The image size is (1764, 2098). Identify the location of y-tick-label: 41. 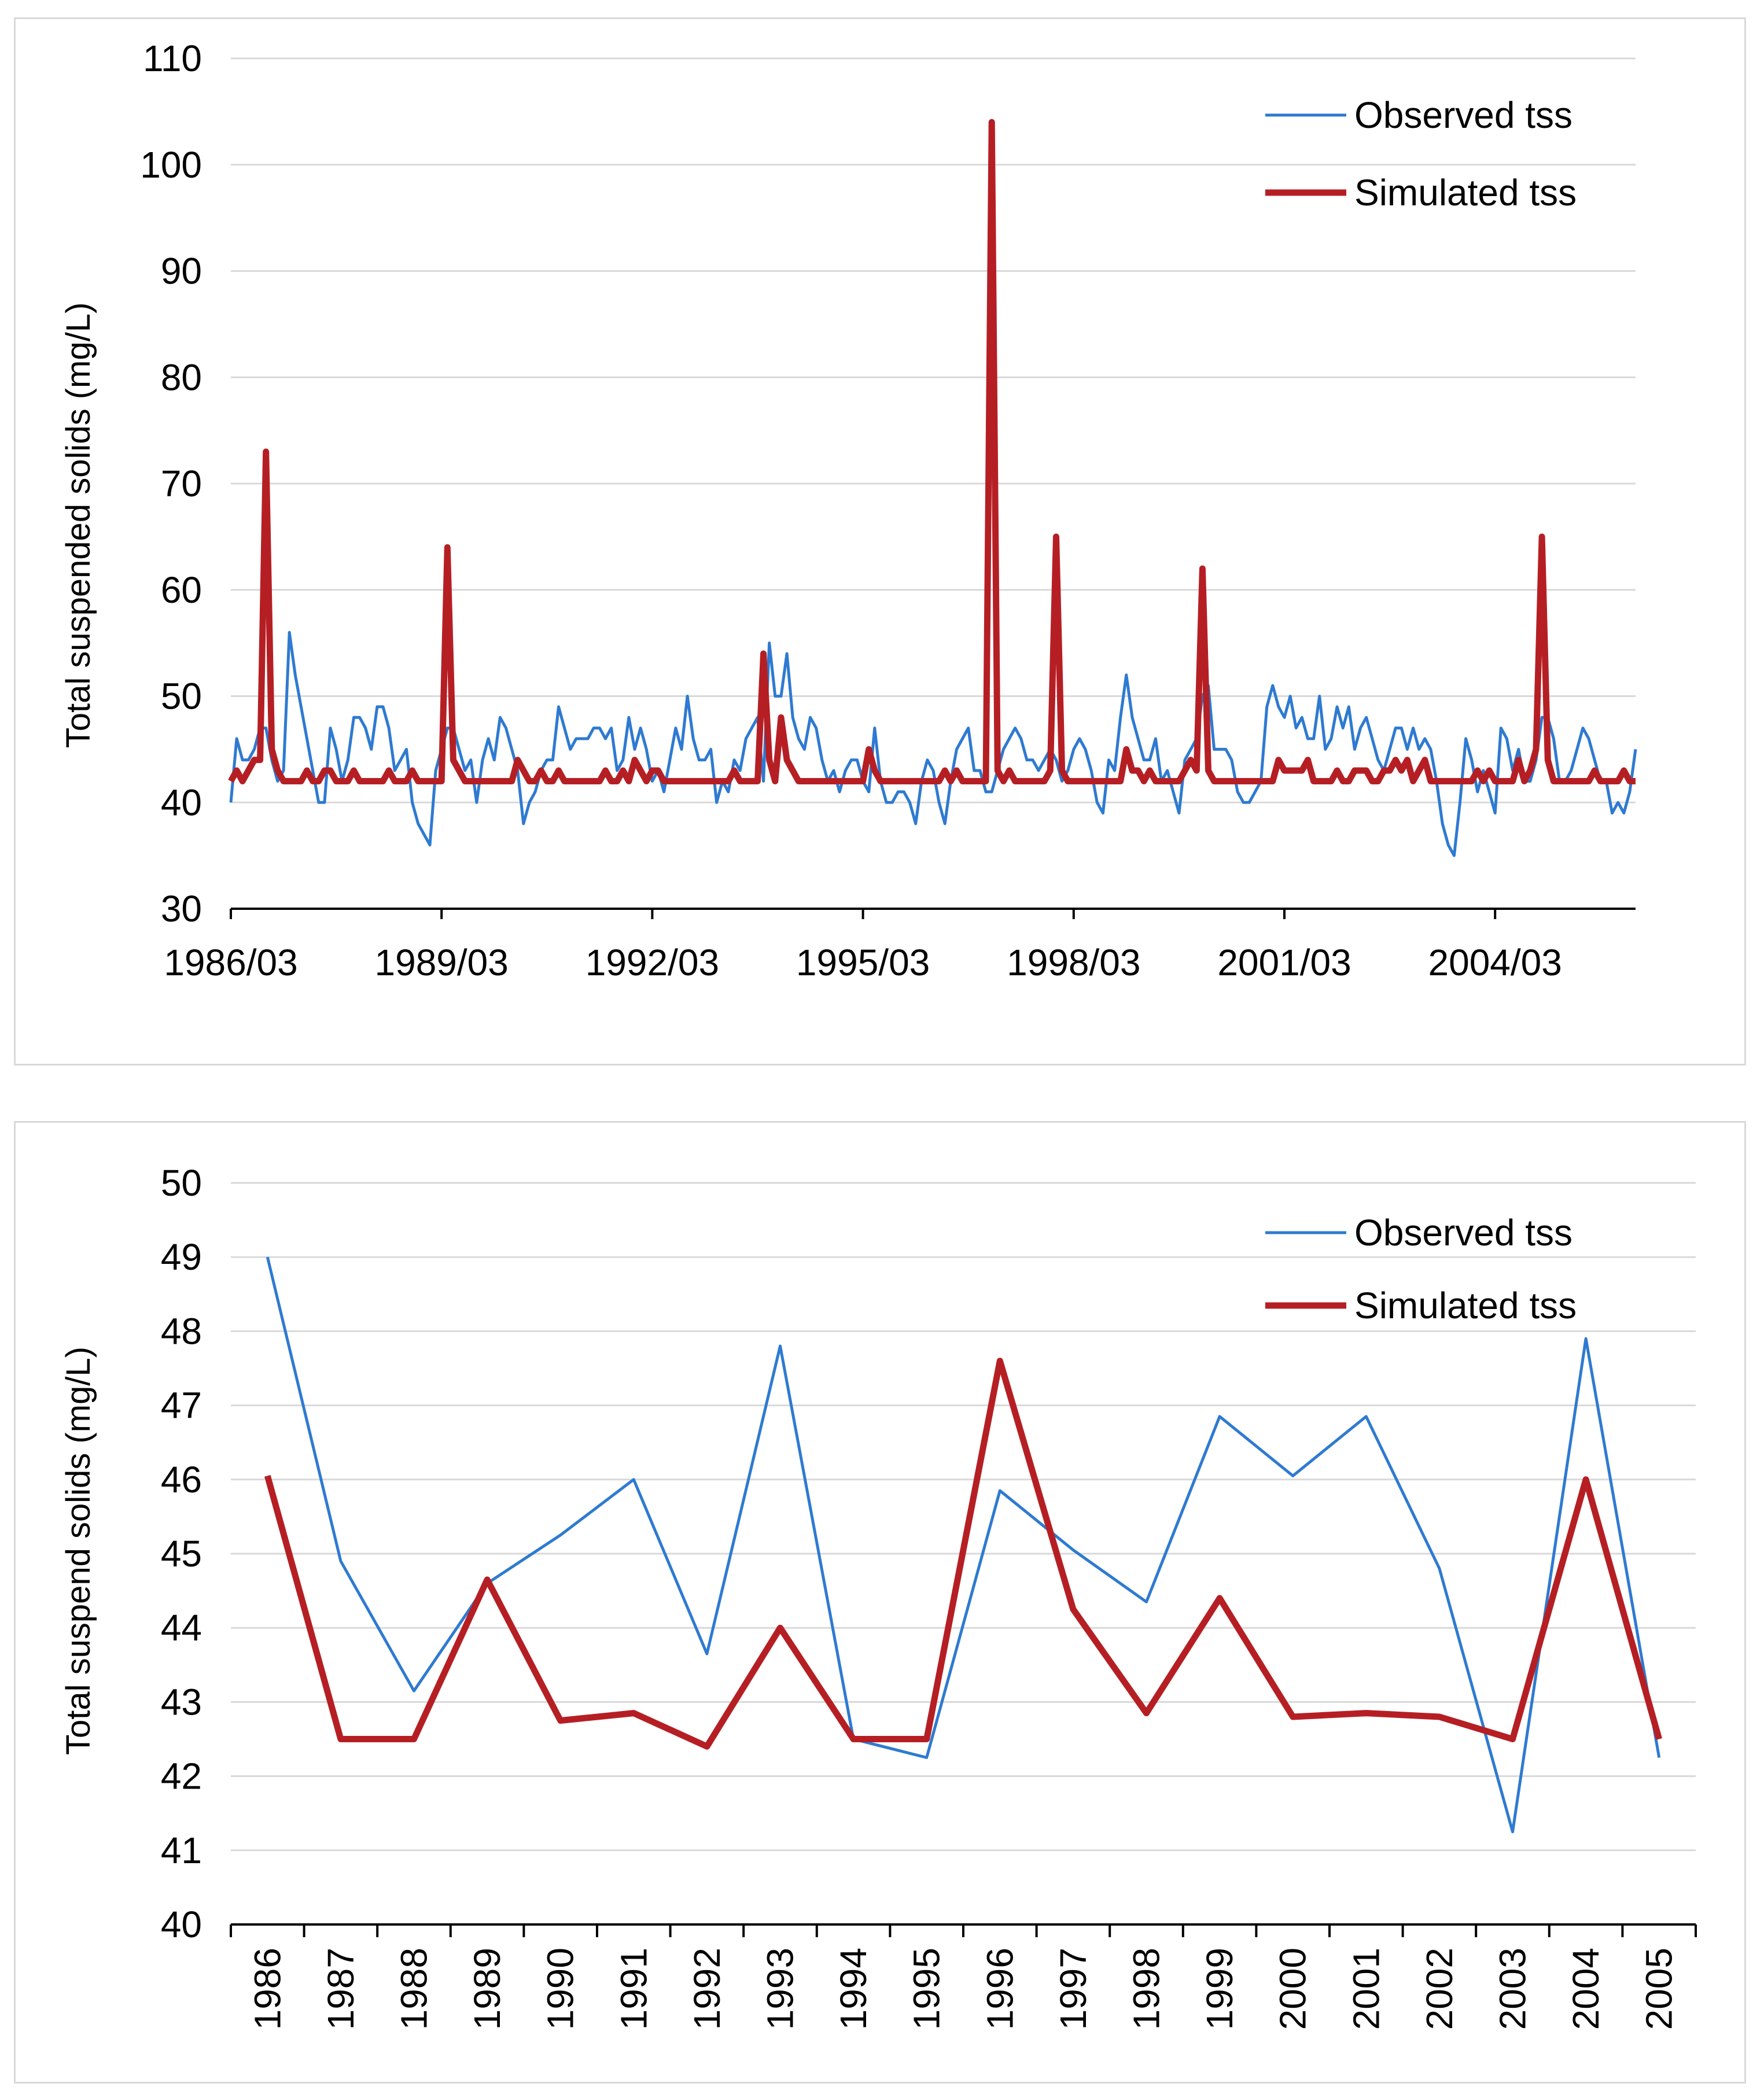
(181, 1850).